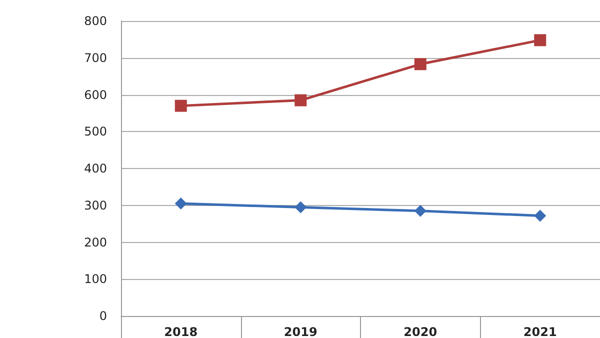 The height and width of the screenshot is (338, 600). What do you see at coordinates (95, 169) in the screenshot?
I see `y-tick-label: 400` at bounding box center [95, 169].